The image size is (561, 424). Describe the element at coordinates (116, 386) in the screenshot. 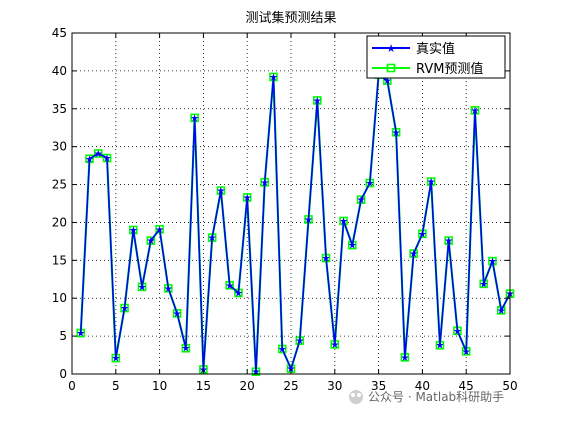

I see `x-tick-label: 5` at that location.